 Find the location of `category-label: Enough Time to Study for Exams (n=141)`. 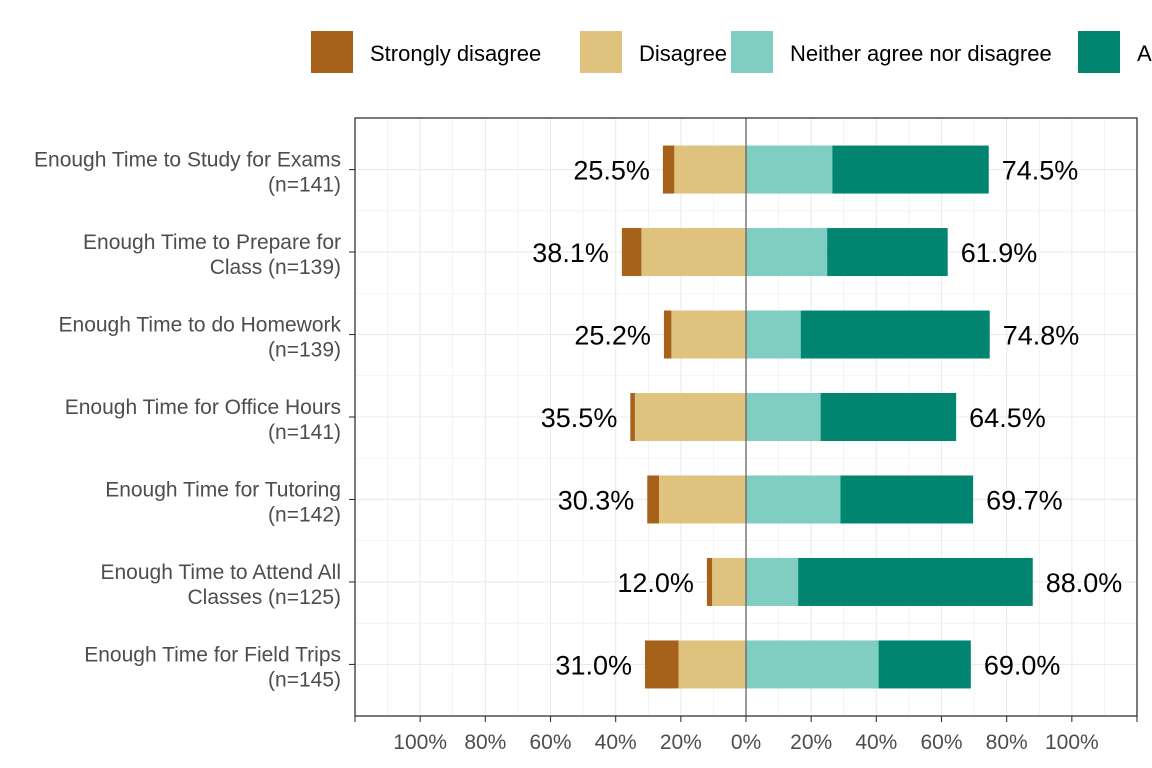

category-label: Enough Time to Study for Exams (n=141) is located at coordinates (187, 173).